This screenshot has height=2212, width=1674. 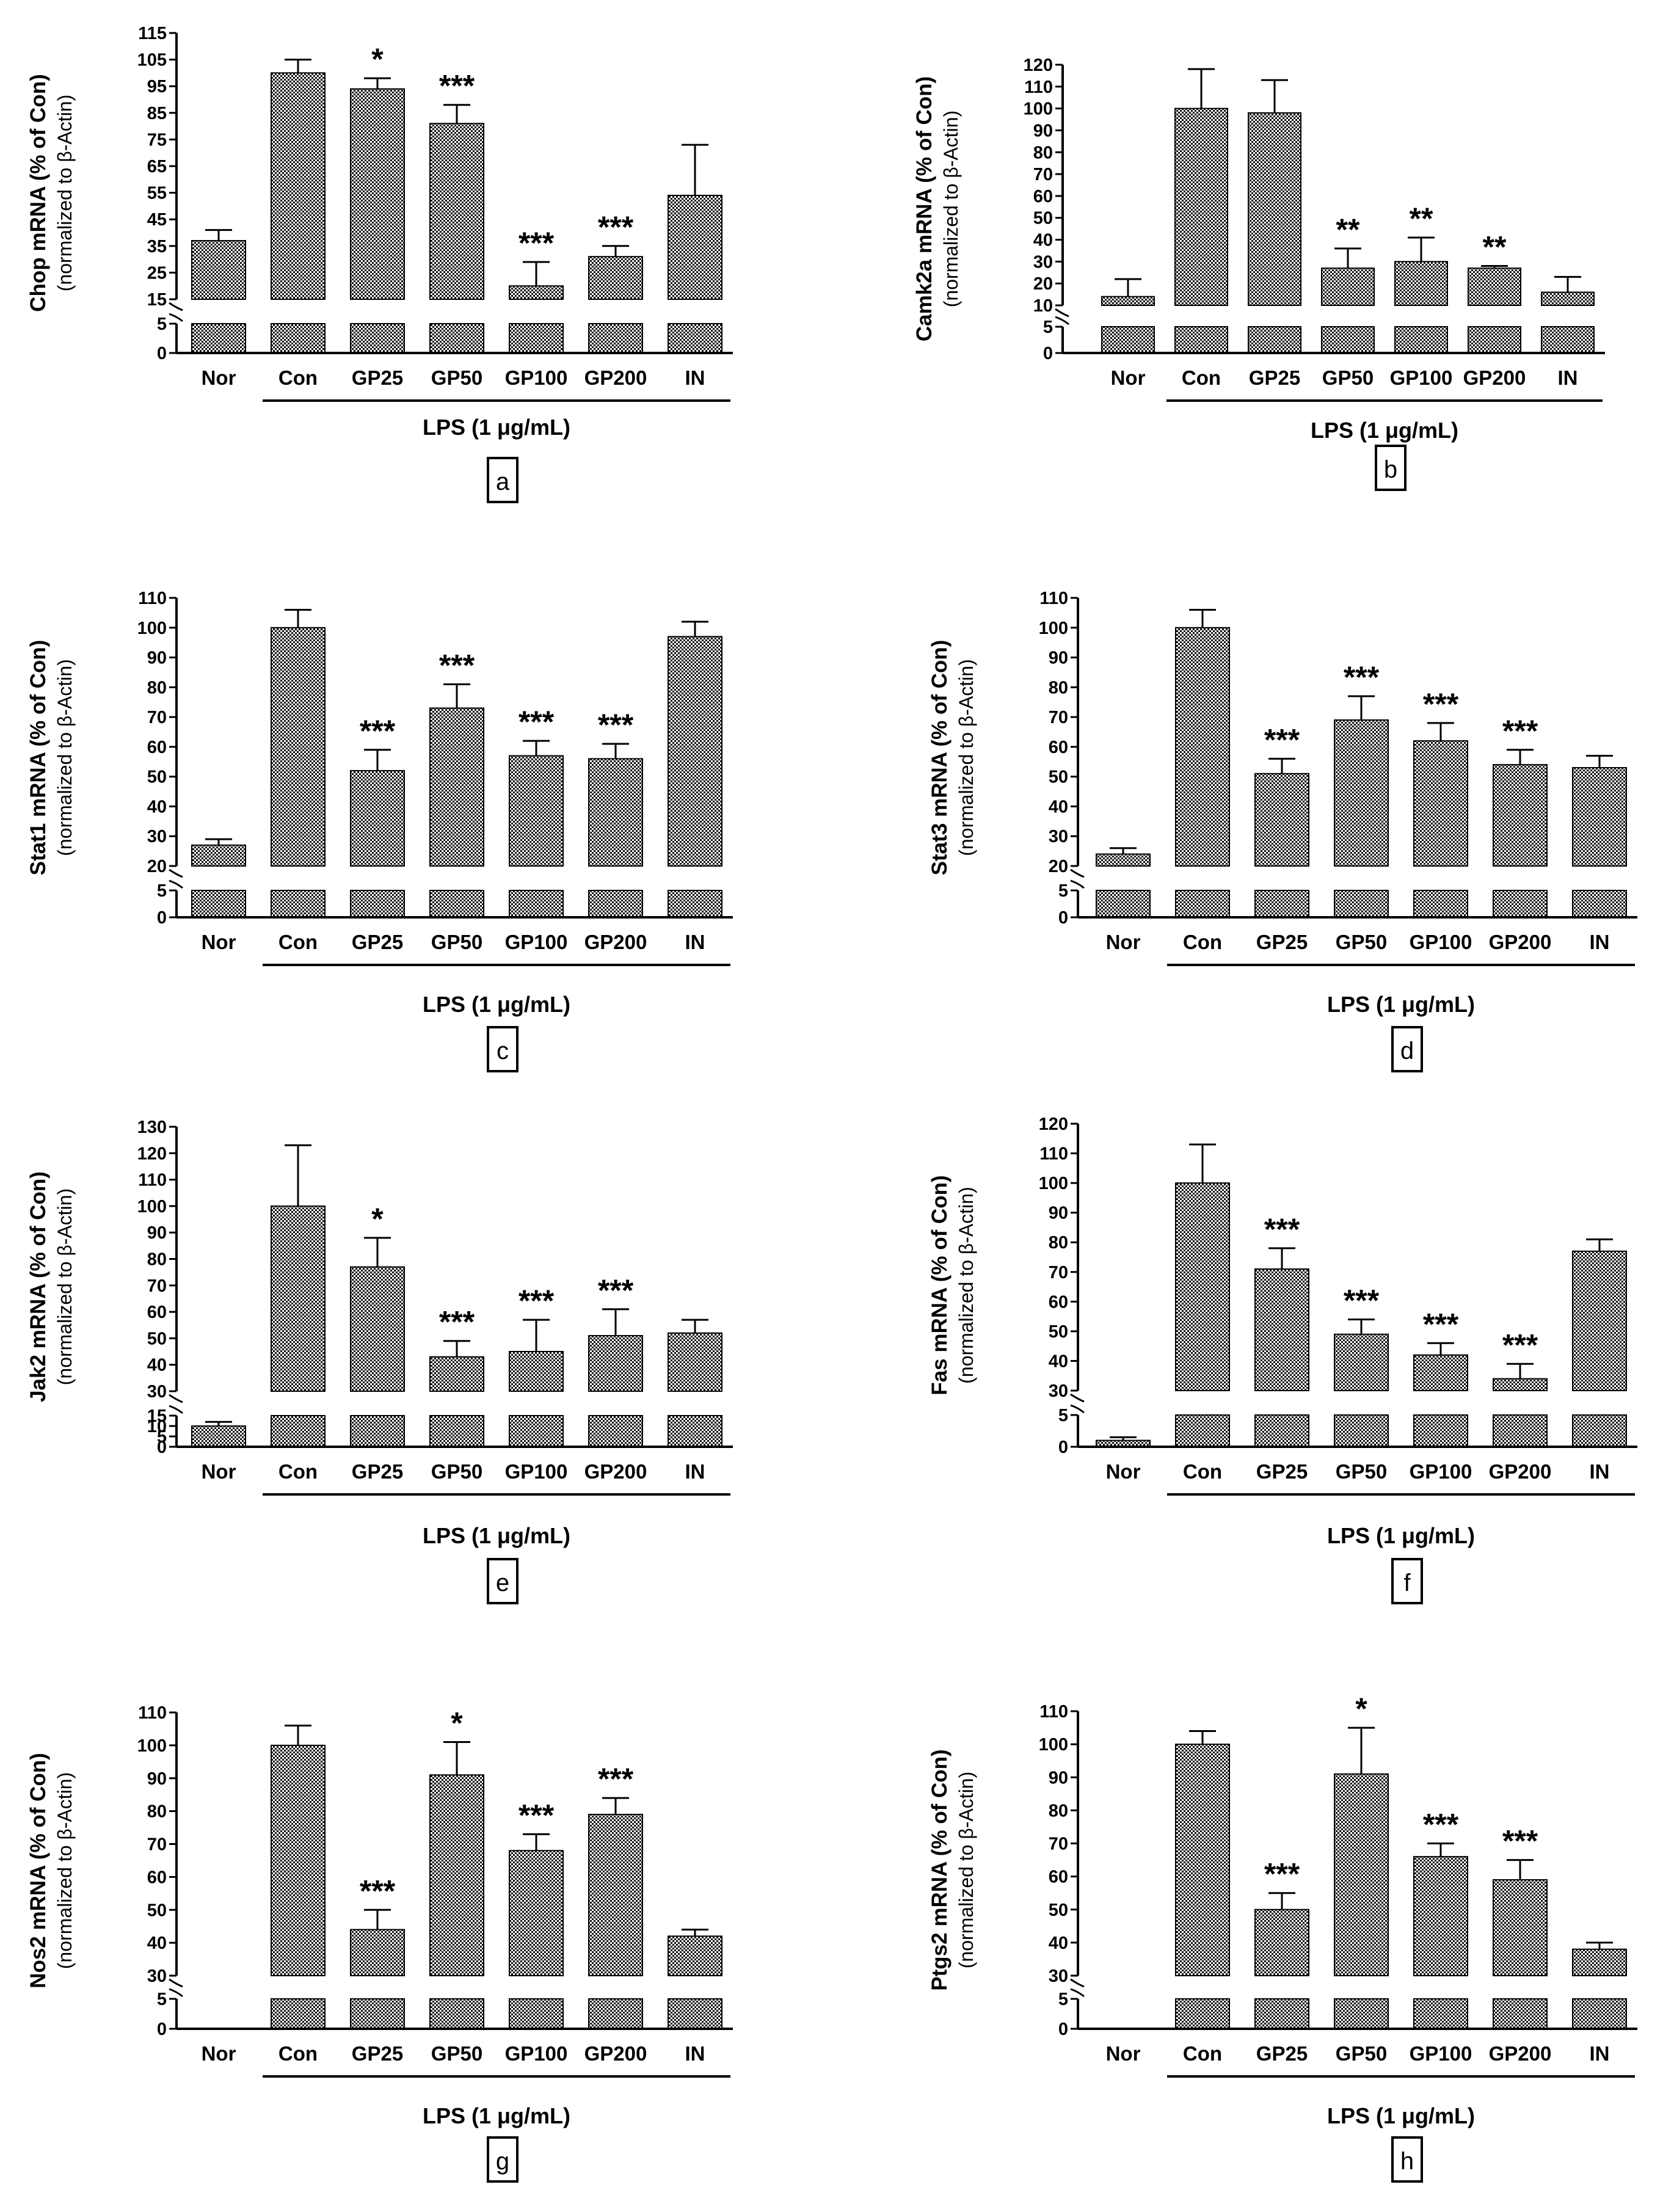 What do you see at coordinates (157, 1416) in the screenshot?
I see `y-tick-label: 15` at bounding box center [157, 1416].